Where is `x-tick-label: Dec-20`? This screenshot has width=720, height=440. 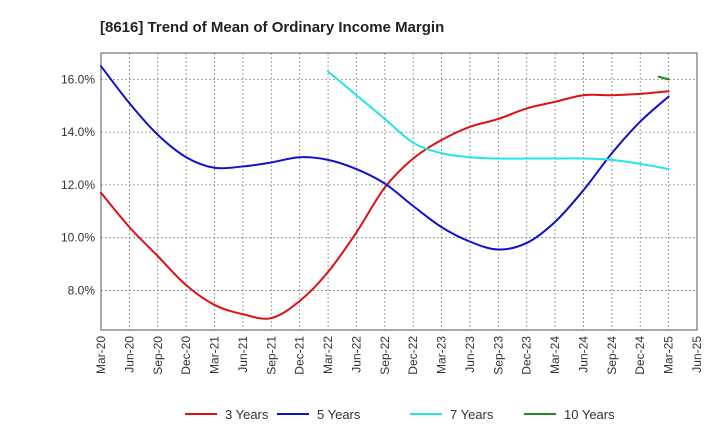
x-tick-label: Dec-20 is located at coordinates (186, 355).